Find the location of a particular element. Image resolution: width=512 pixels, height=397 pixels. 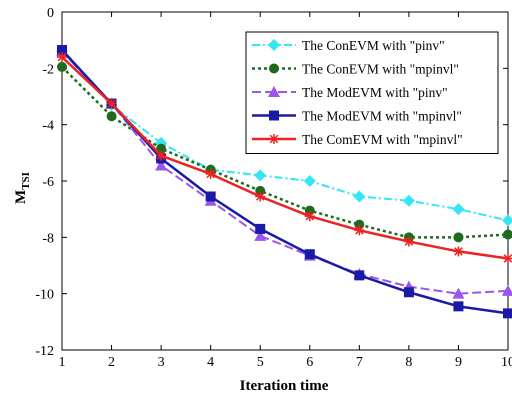

x-tick-label: 10 is located at coordinates (506, 362).